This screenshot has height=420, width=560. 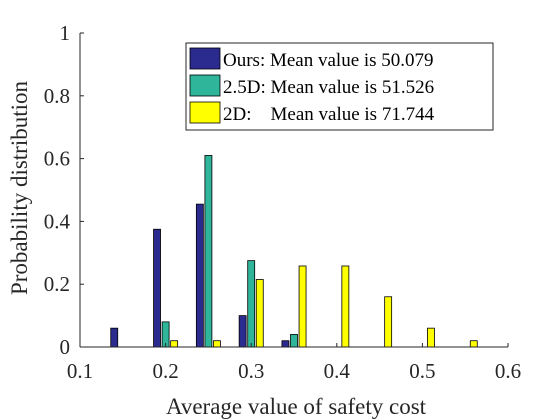 I want to click on x-tick-label-1: 0.1, so click(x=80, y=371).